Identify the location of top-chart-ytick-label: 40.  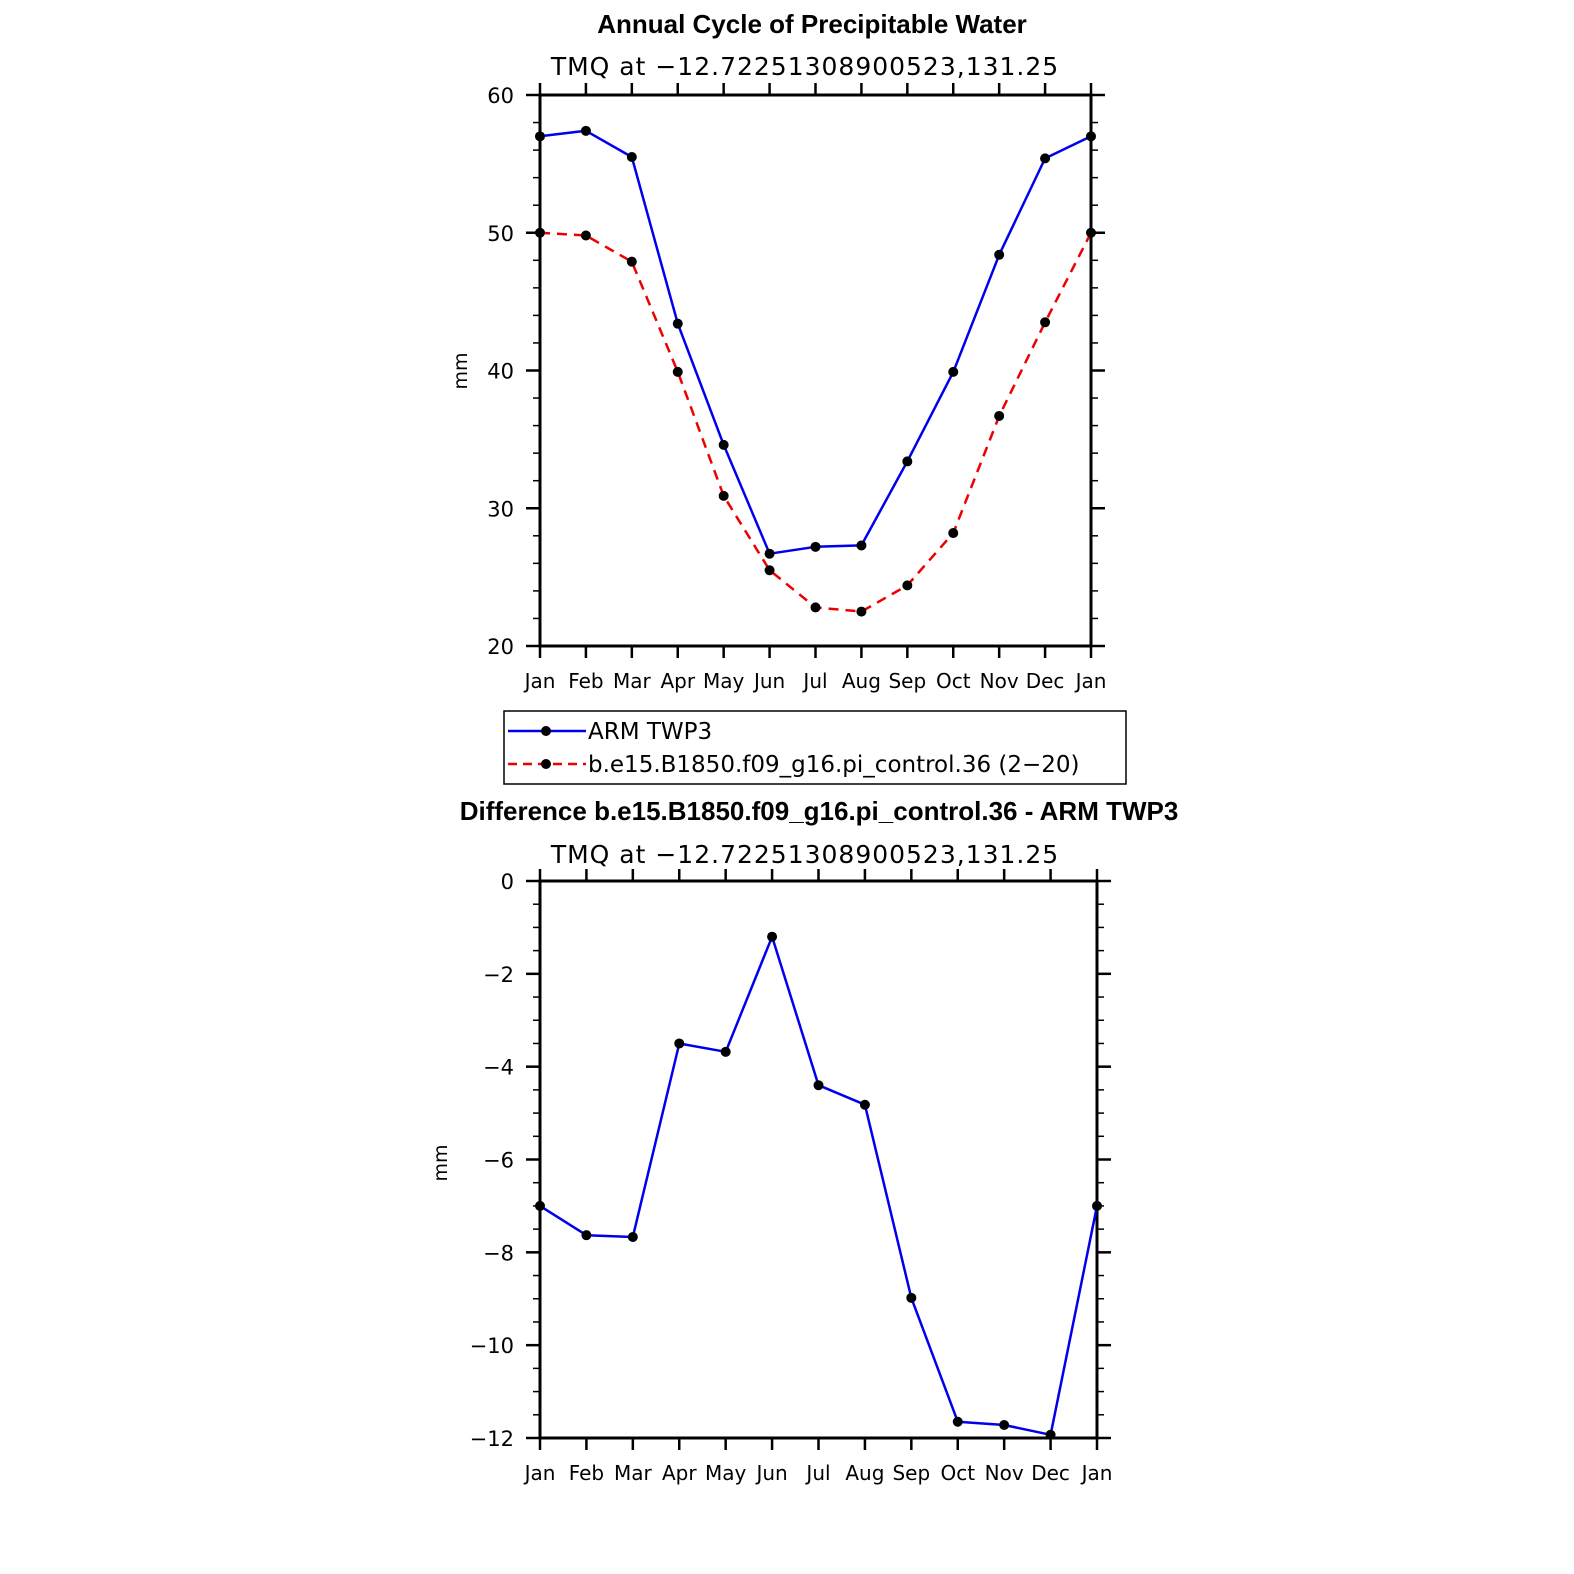
(500, 372).